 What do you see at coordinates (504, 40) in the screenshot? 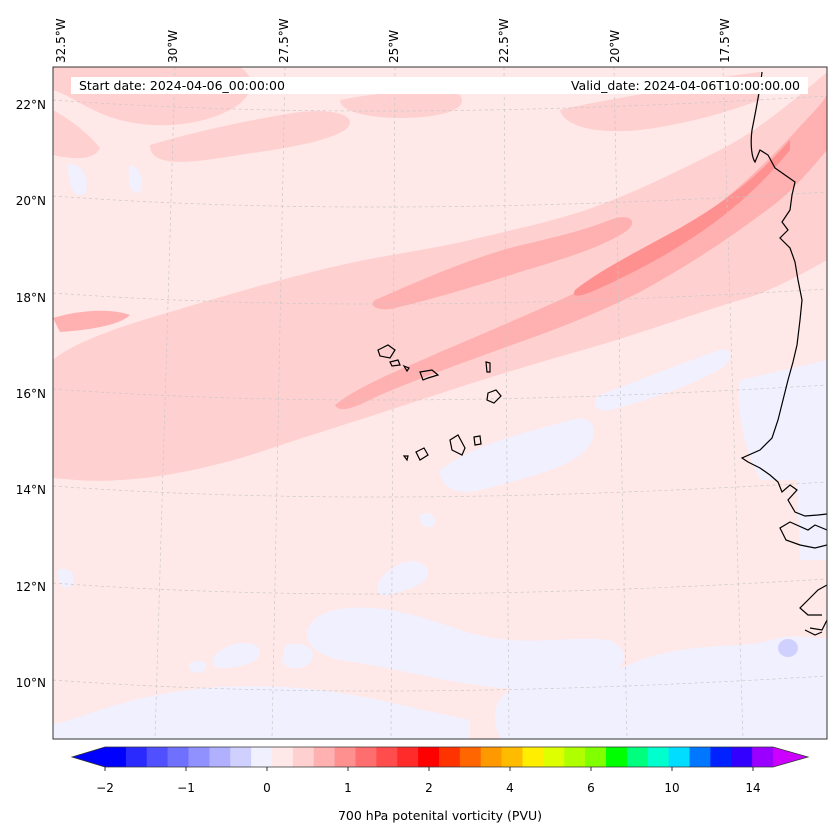
I see `longitude-label: 22.5°W` at bounding box center [504, 40].